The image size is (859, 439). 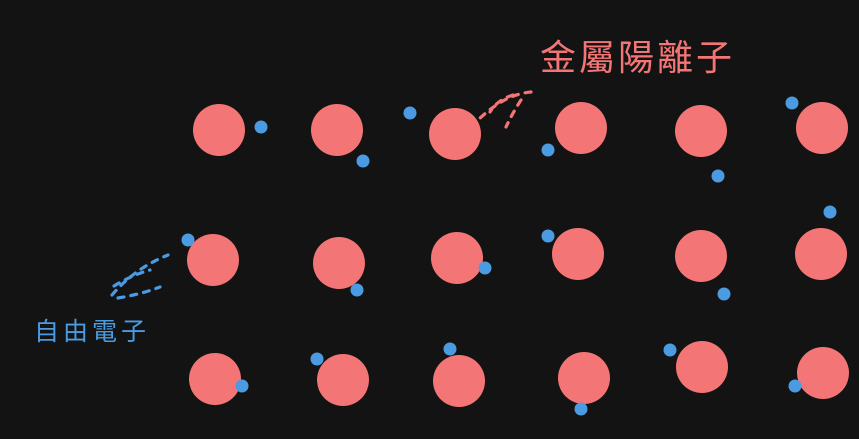 I want to click on free-electron-label: 自由電子, so click(x=92, y=331).